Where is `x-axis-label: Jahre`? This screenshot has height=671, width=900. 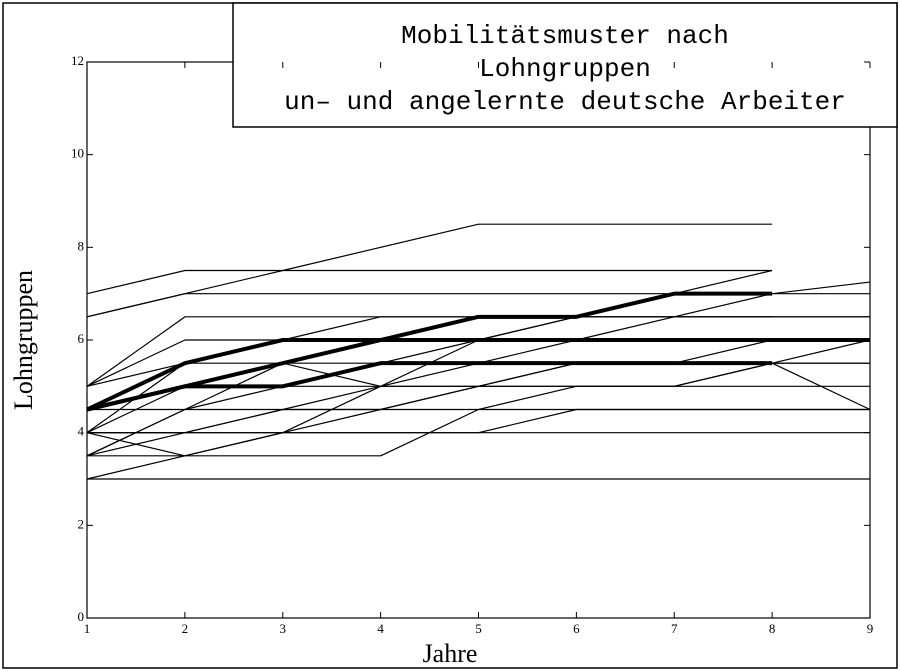 x-axis-label: Jahre is located at coordinates (450, 653).